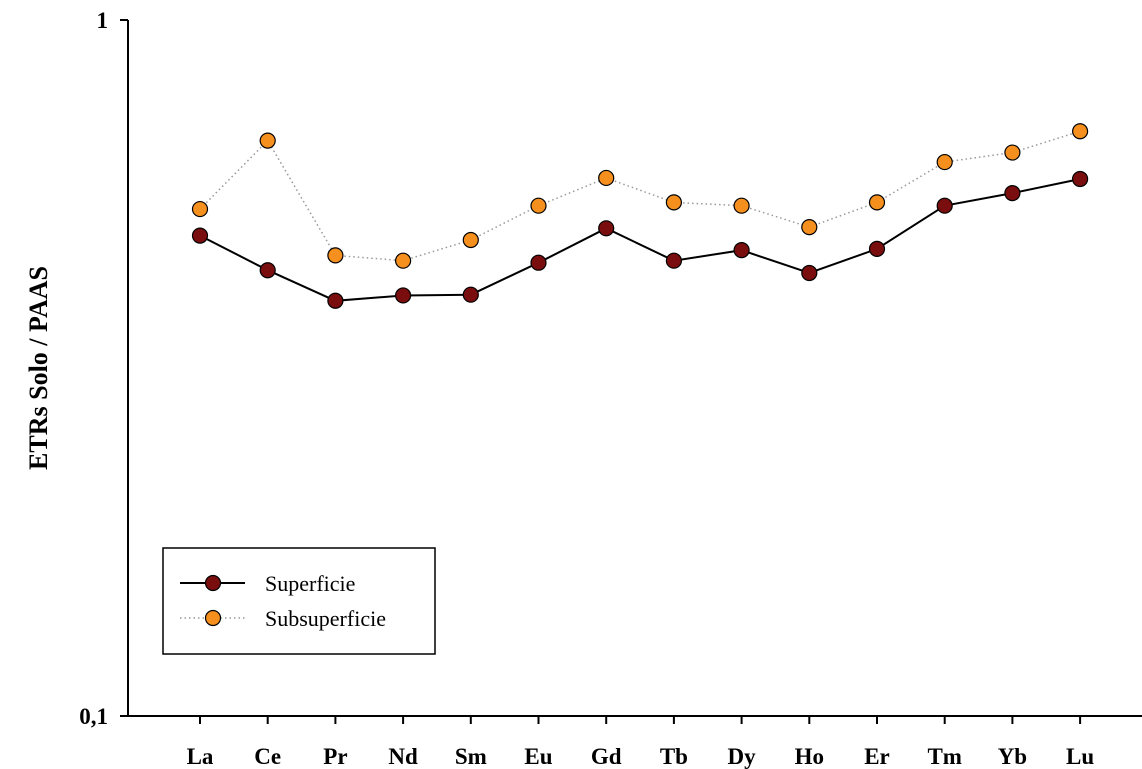 The height and width of the screenshot is (769, 1142). Describe the element at coordinates (470, 294) in the screenshot. I see `data-point-superficie-sm` at that location.